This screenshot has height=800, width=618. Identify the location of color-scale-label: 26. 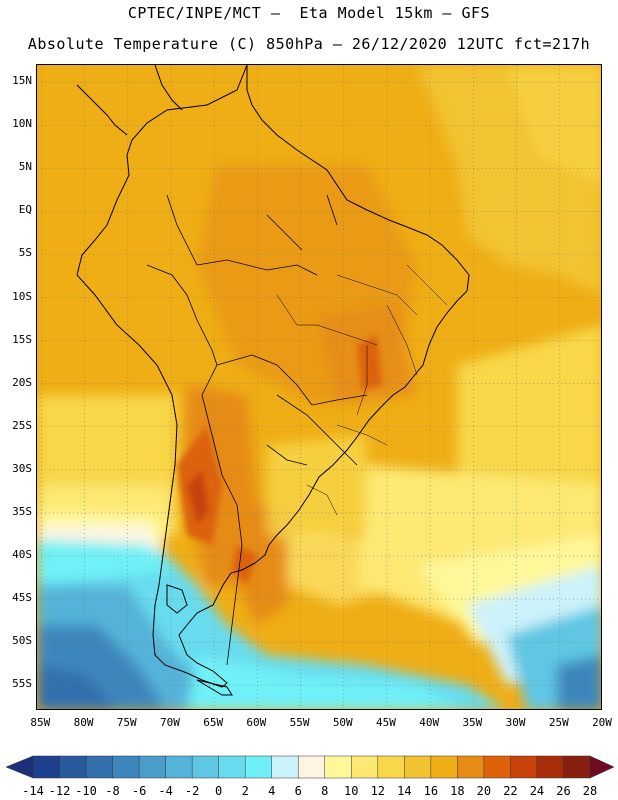
(563, 791).